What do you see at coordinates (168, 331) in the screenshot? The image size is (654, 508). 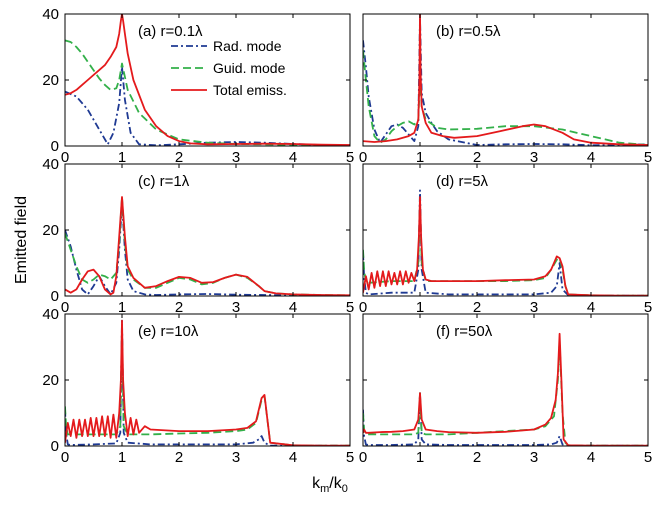 I see `panel-e-title: (e) r=10λ` at bounding box center [168, 331].